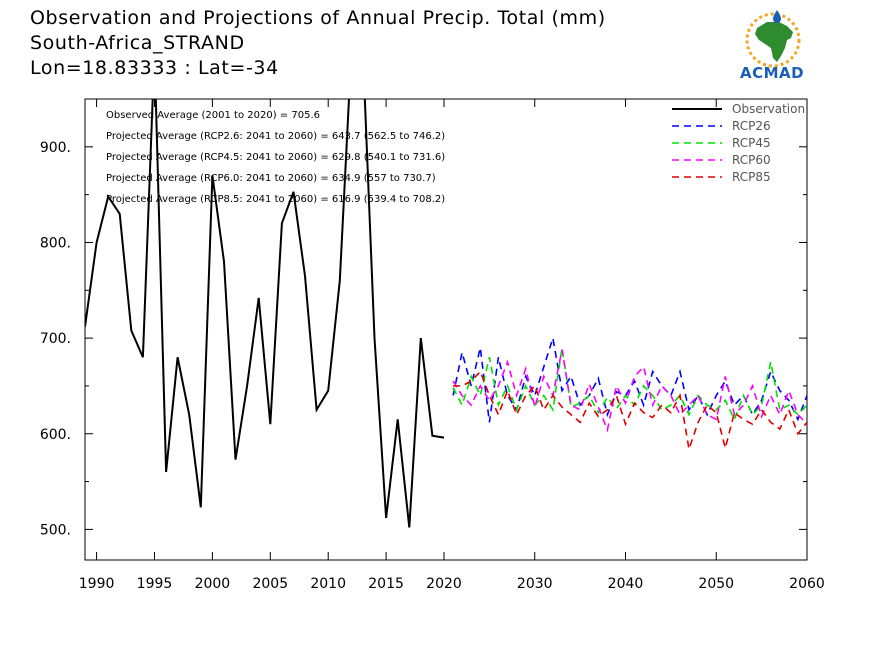 The height and width of the screenshot is (659, 879). I want to click on y-tick-label: 900., so click(55, 148).